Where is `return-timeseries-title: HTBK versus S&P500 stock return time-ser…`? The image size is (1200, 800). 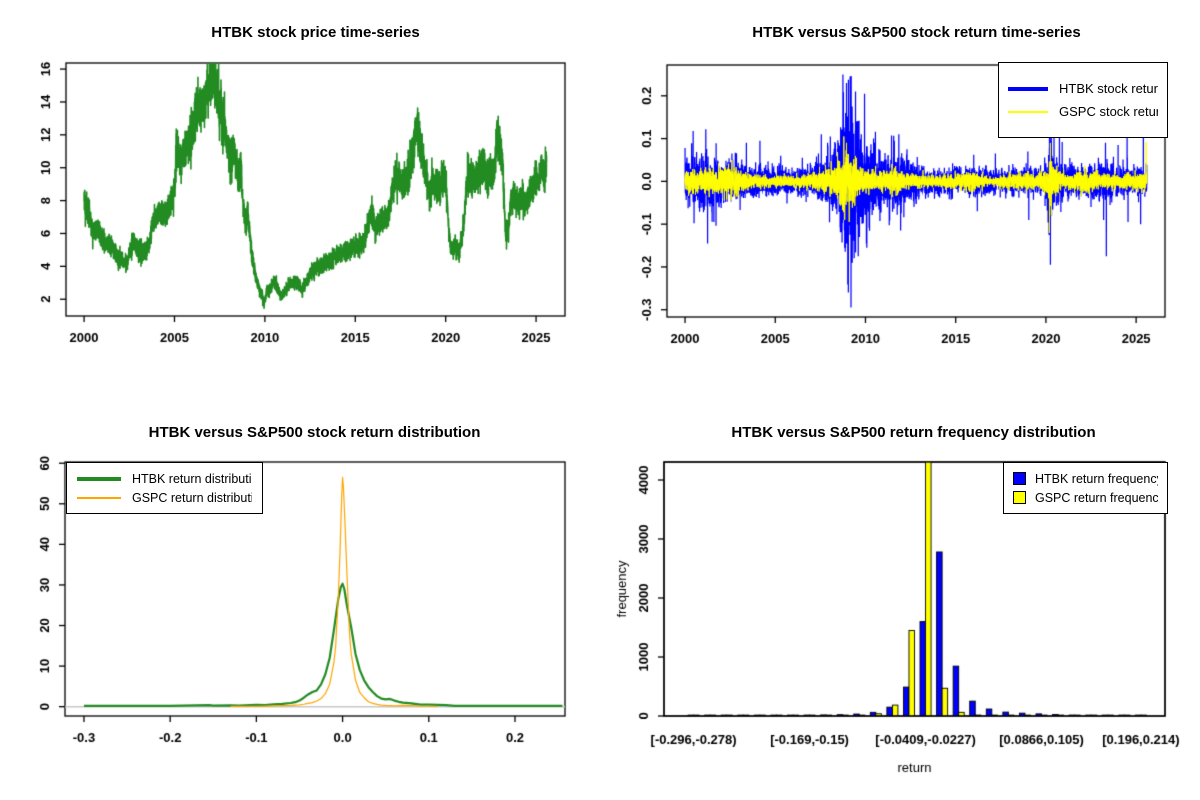 return-timeseries-title: HTBK versus S&P500 stock return time-ser… is located at coordinates (916, 32).